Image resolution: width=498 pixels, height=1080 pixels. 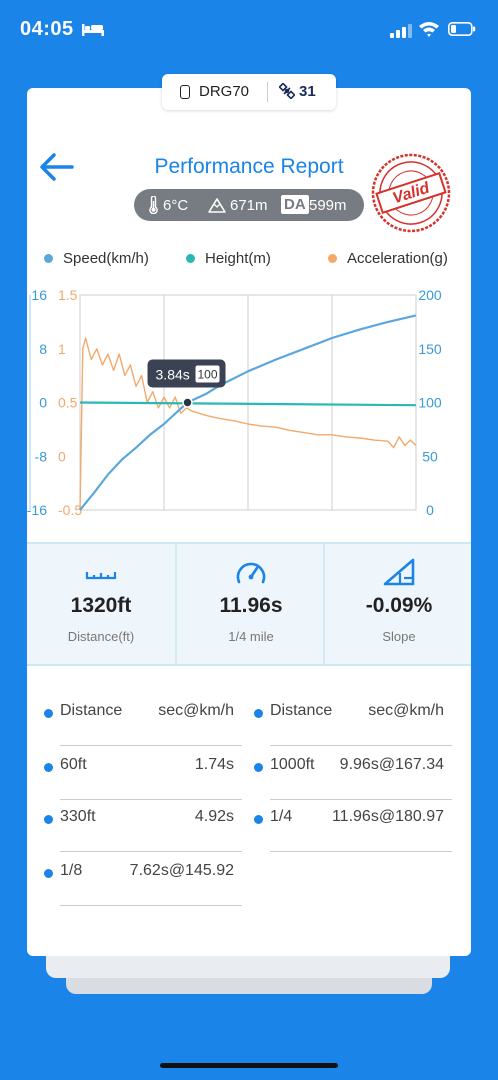 I want to click on legend-height-label: Height(m), so click(x=238, y=258).